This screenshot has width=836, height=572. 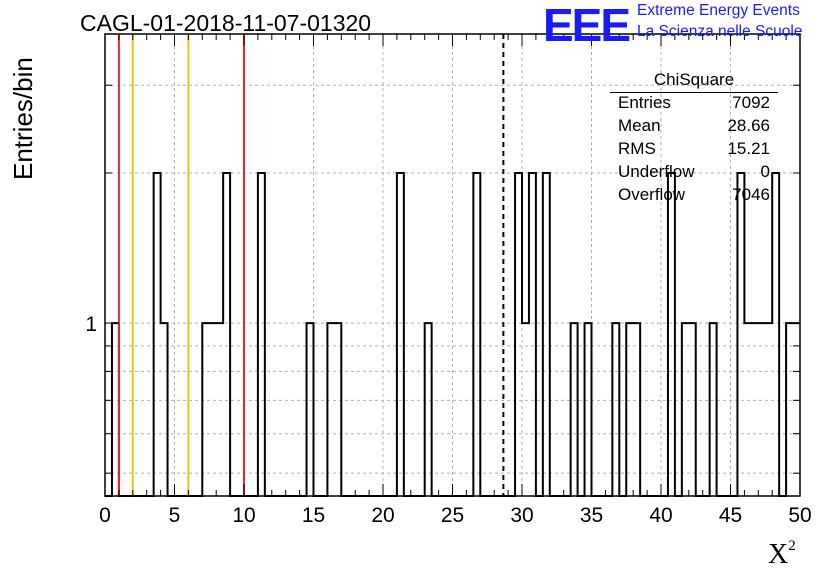 What do you see at coordinates (694, 92) in the screenshot?
I see `stats-divider` at bounding box center [694, 92].